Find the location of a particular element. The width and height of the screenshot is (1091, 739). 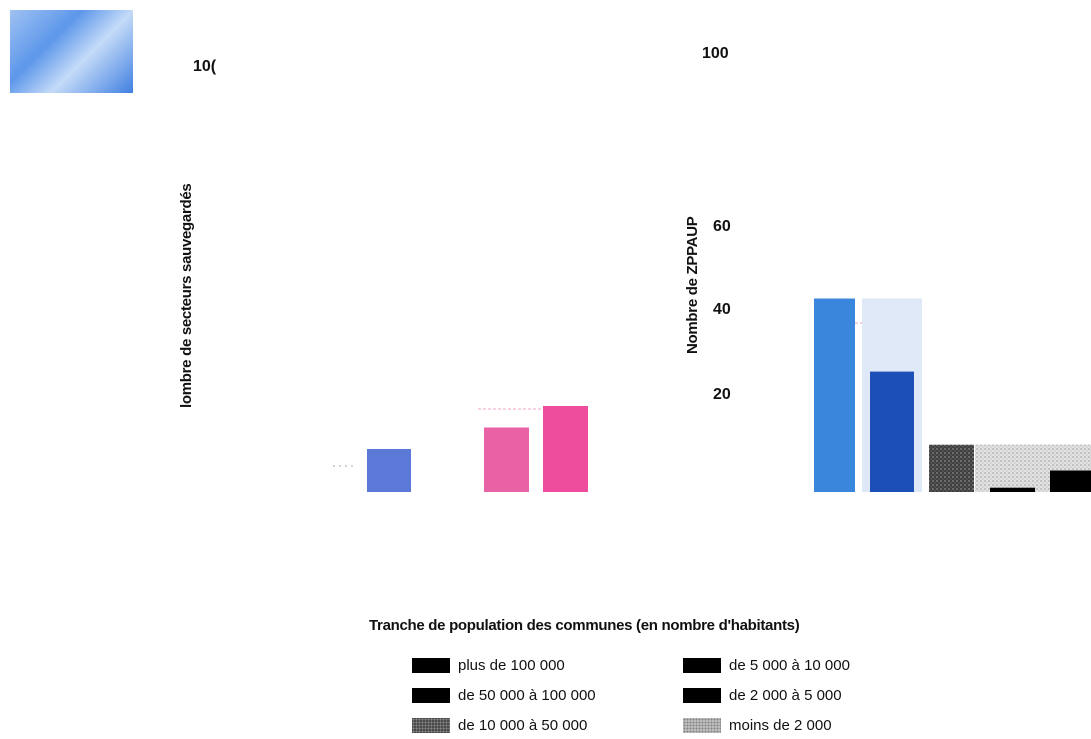

chart2-y-tick-label-60: 60 is located at coordinates (722, 226).